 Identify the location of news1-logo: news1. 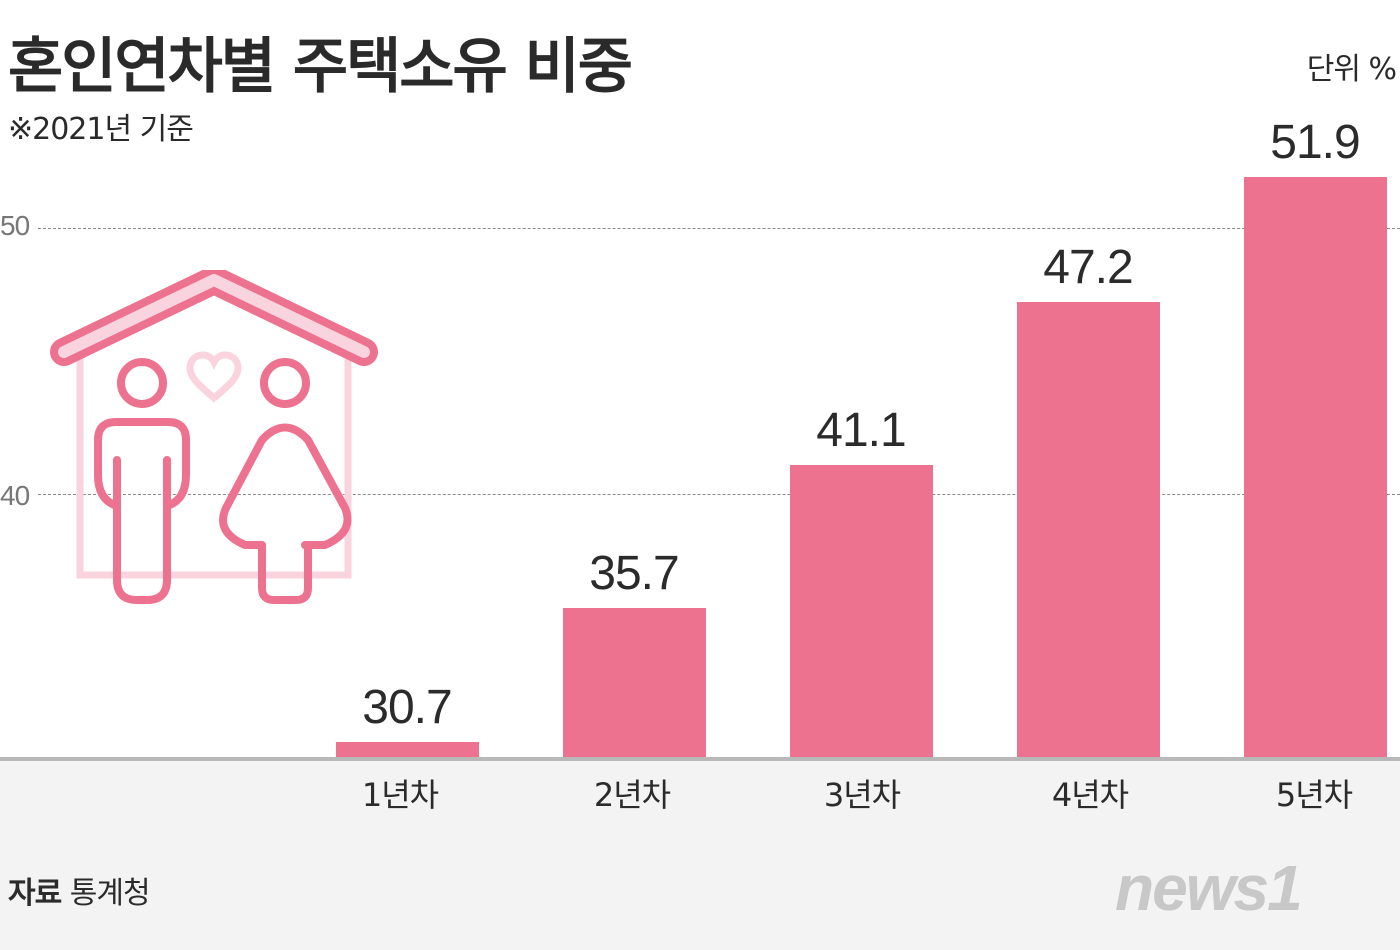
(1209, 888).